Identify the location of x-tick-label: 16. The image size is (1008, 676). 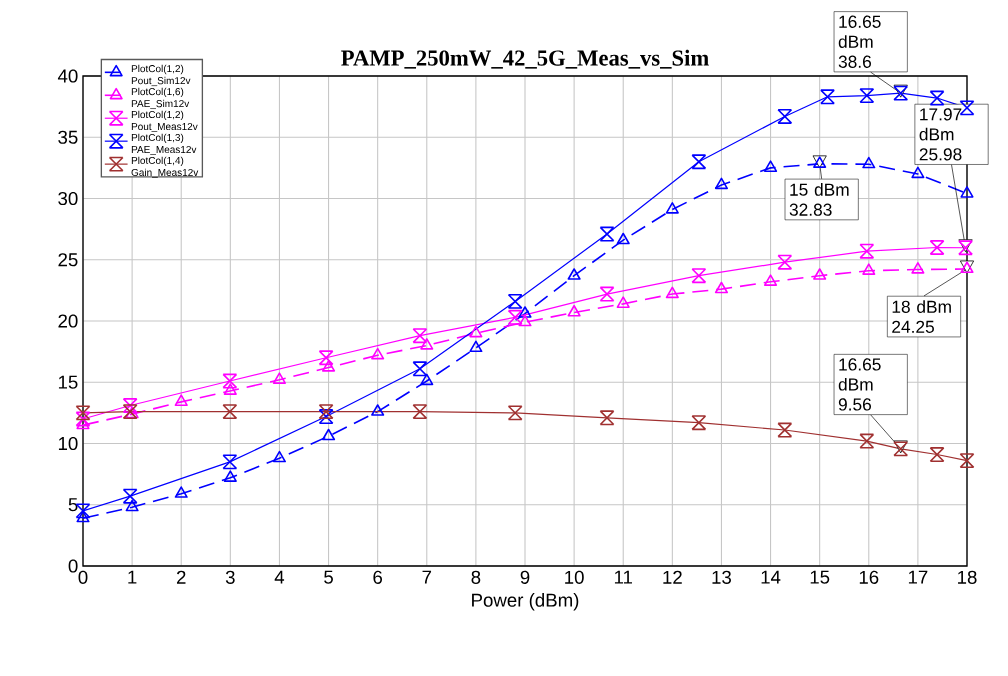
(869, 577).